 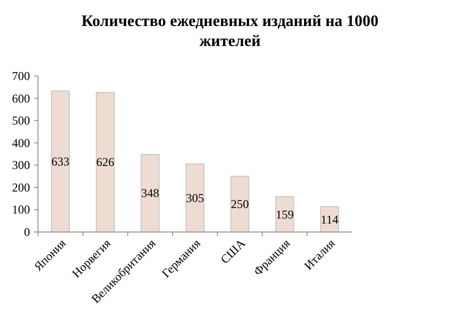 What do you see at coordinates (21, 76) in the screenshot?
I see `y-tick-label: 700` at bounding box center [21, 76].